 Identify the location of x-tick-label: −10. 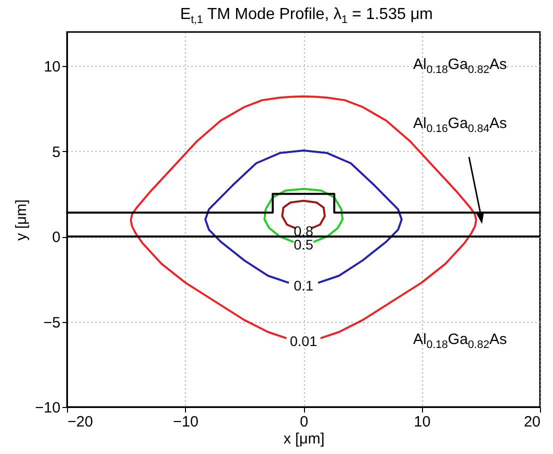
(185, 422).